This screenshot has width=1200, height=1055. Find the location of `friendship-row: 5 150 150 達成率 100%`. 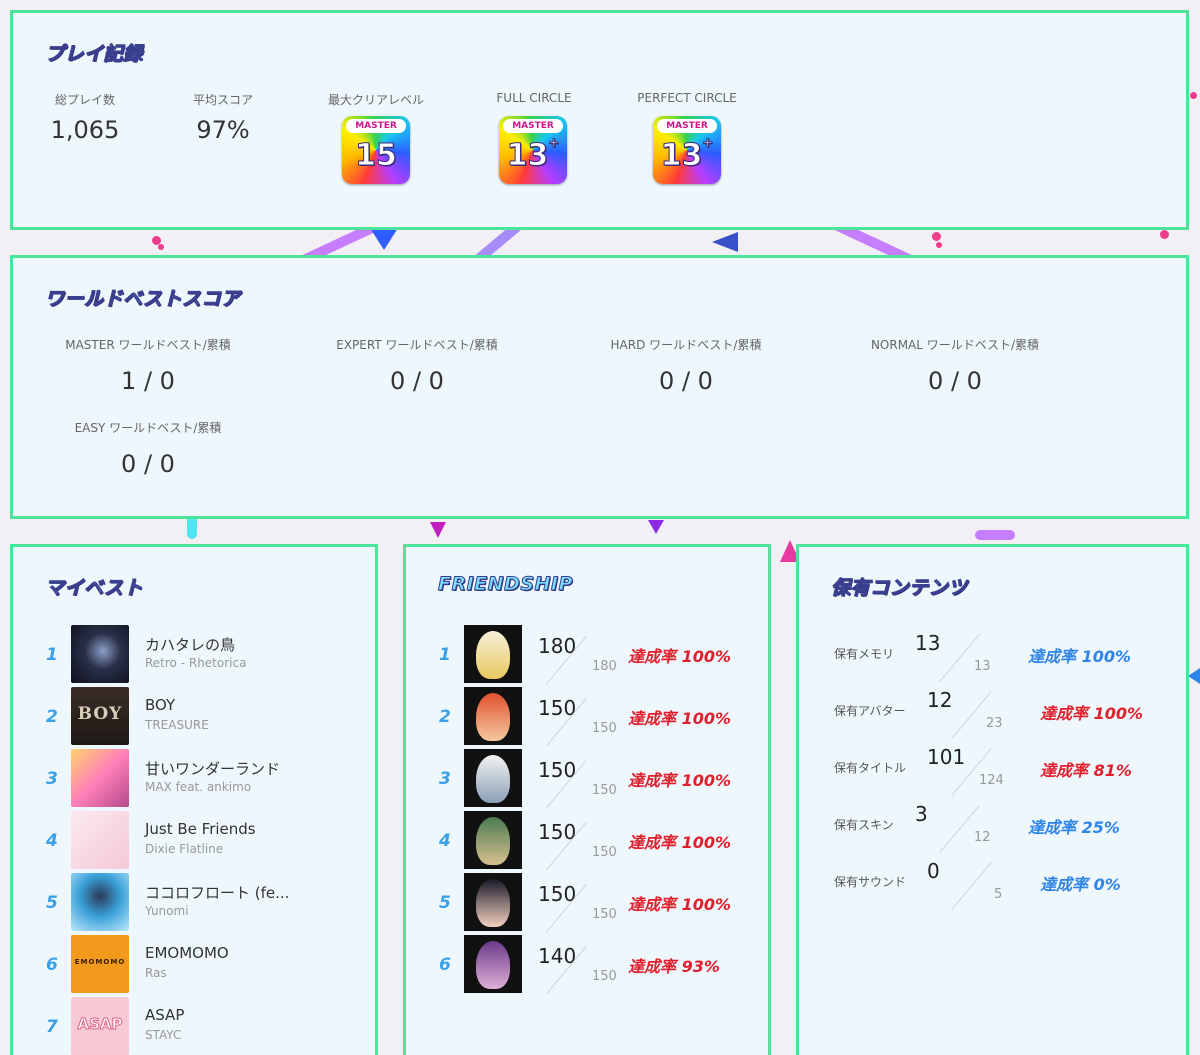

friendship-row: 5 150 150 達成率 100% is located at coordinates (587, 903).